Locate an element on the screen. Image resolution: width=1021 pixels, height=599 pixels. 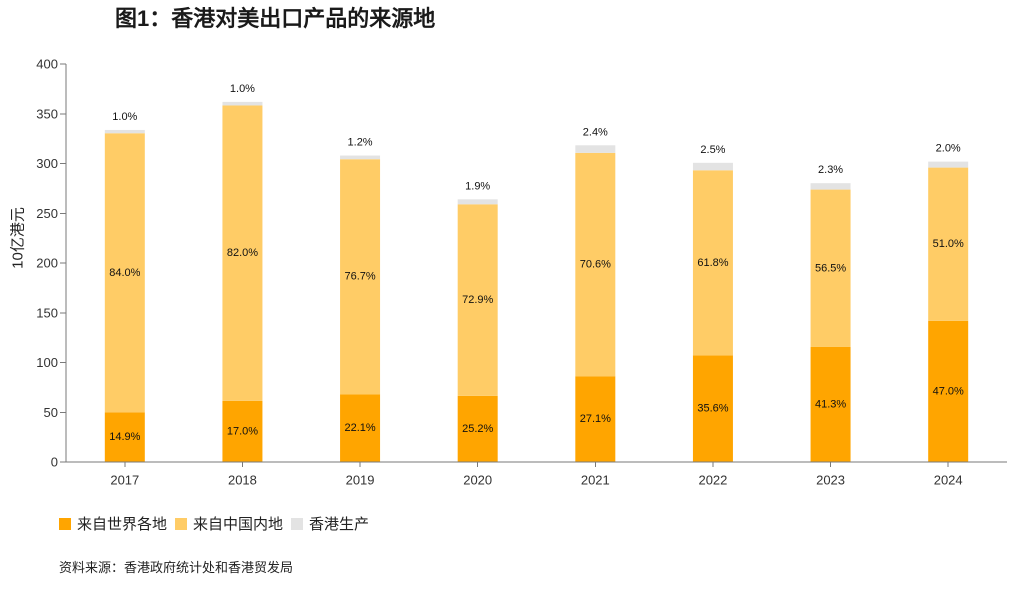
legend-label-mainland: 来自中国内地 is located at coordinates (238, 524).